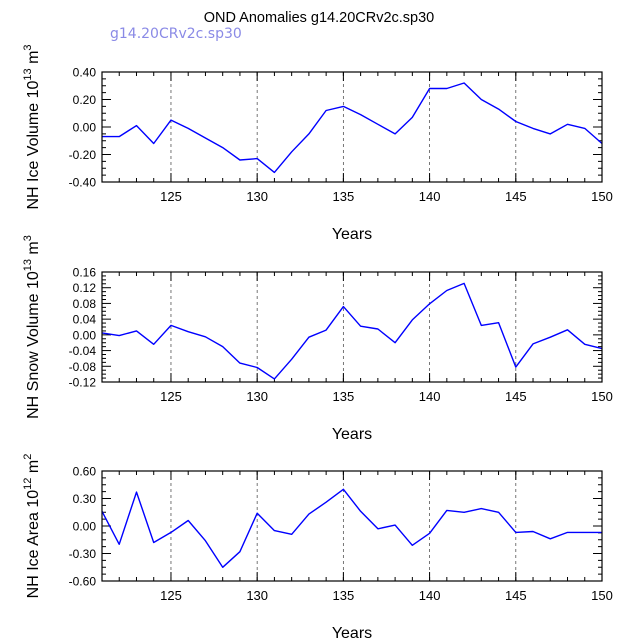 The width and height of the screenshot is (638, 638). What do you see at coordinates (602, 196) in the screenshot?
I see `x-tick-label: 150` at bounding box center [602, 196].